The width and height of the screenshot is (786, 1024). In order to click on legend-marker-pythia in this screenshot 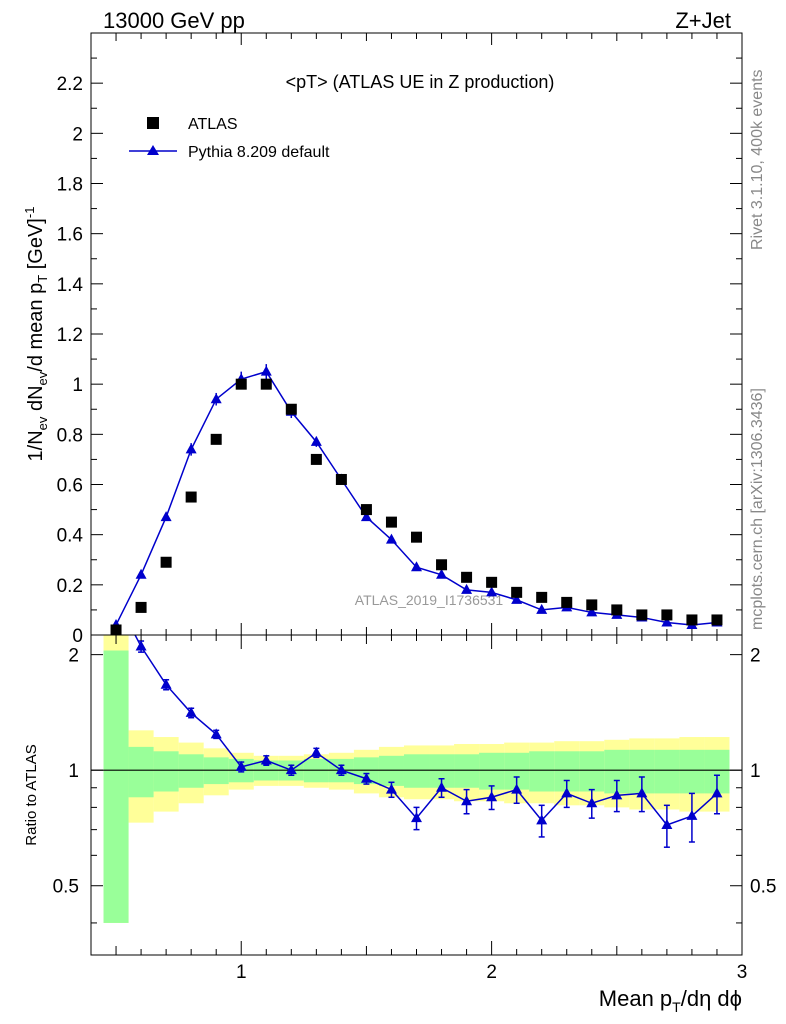, I will do `click(153, 150)`.